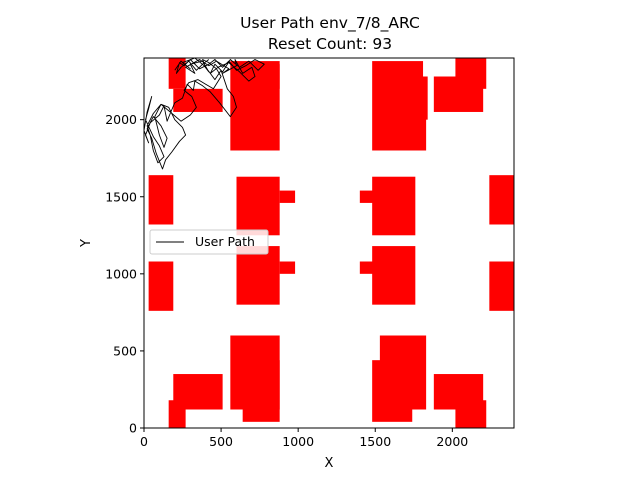 The width and height of the screenshot is (640, 480). What do you see at coordinates (121, 196) in the screenshot?
I see `y-tick-label: 1500` at bounding box center [121, 196].